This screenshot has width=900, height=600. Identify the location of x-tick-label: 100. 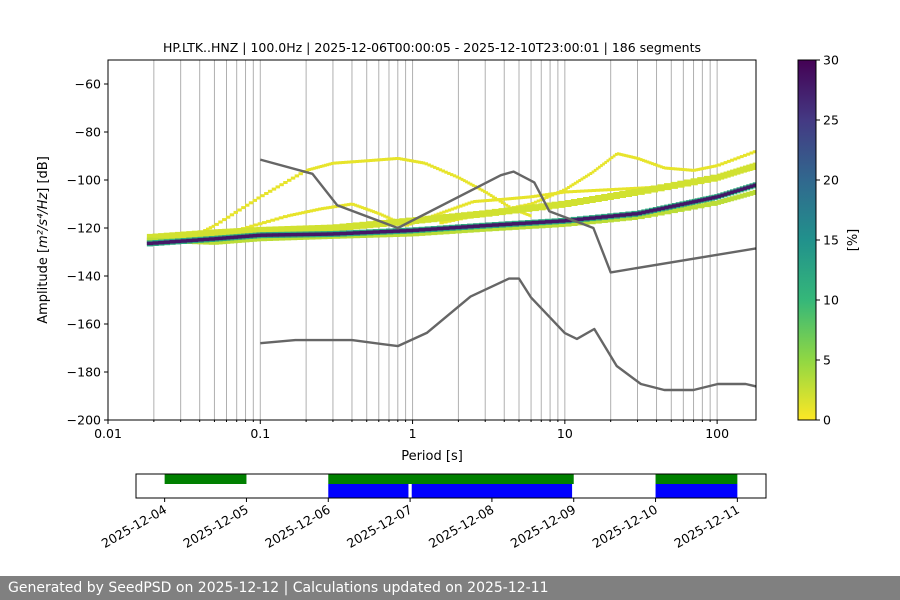
(717, 433).